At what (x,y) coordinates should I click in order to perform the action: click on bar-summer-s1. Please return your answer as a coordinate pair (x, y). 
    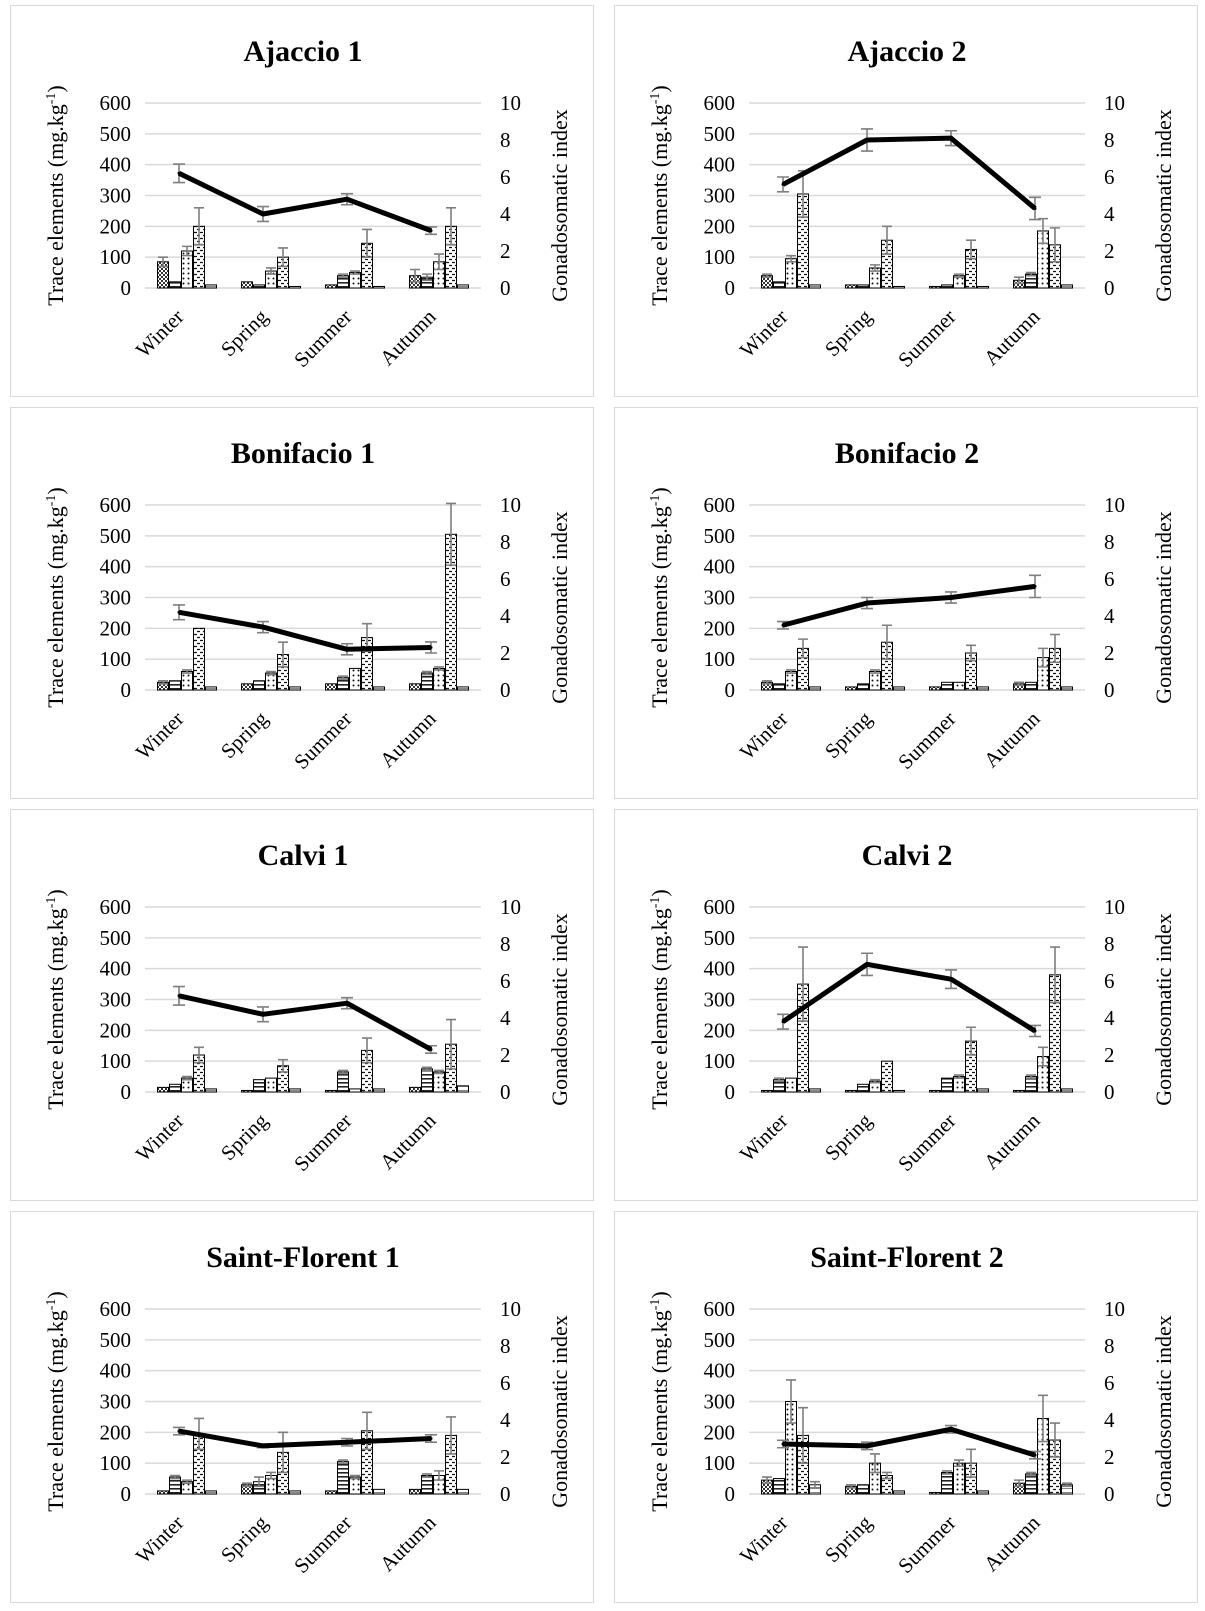
    Looking at the image, I should click on (935, 1493).